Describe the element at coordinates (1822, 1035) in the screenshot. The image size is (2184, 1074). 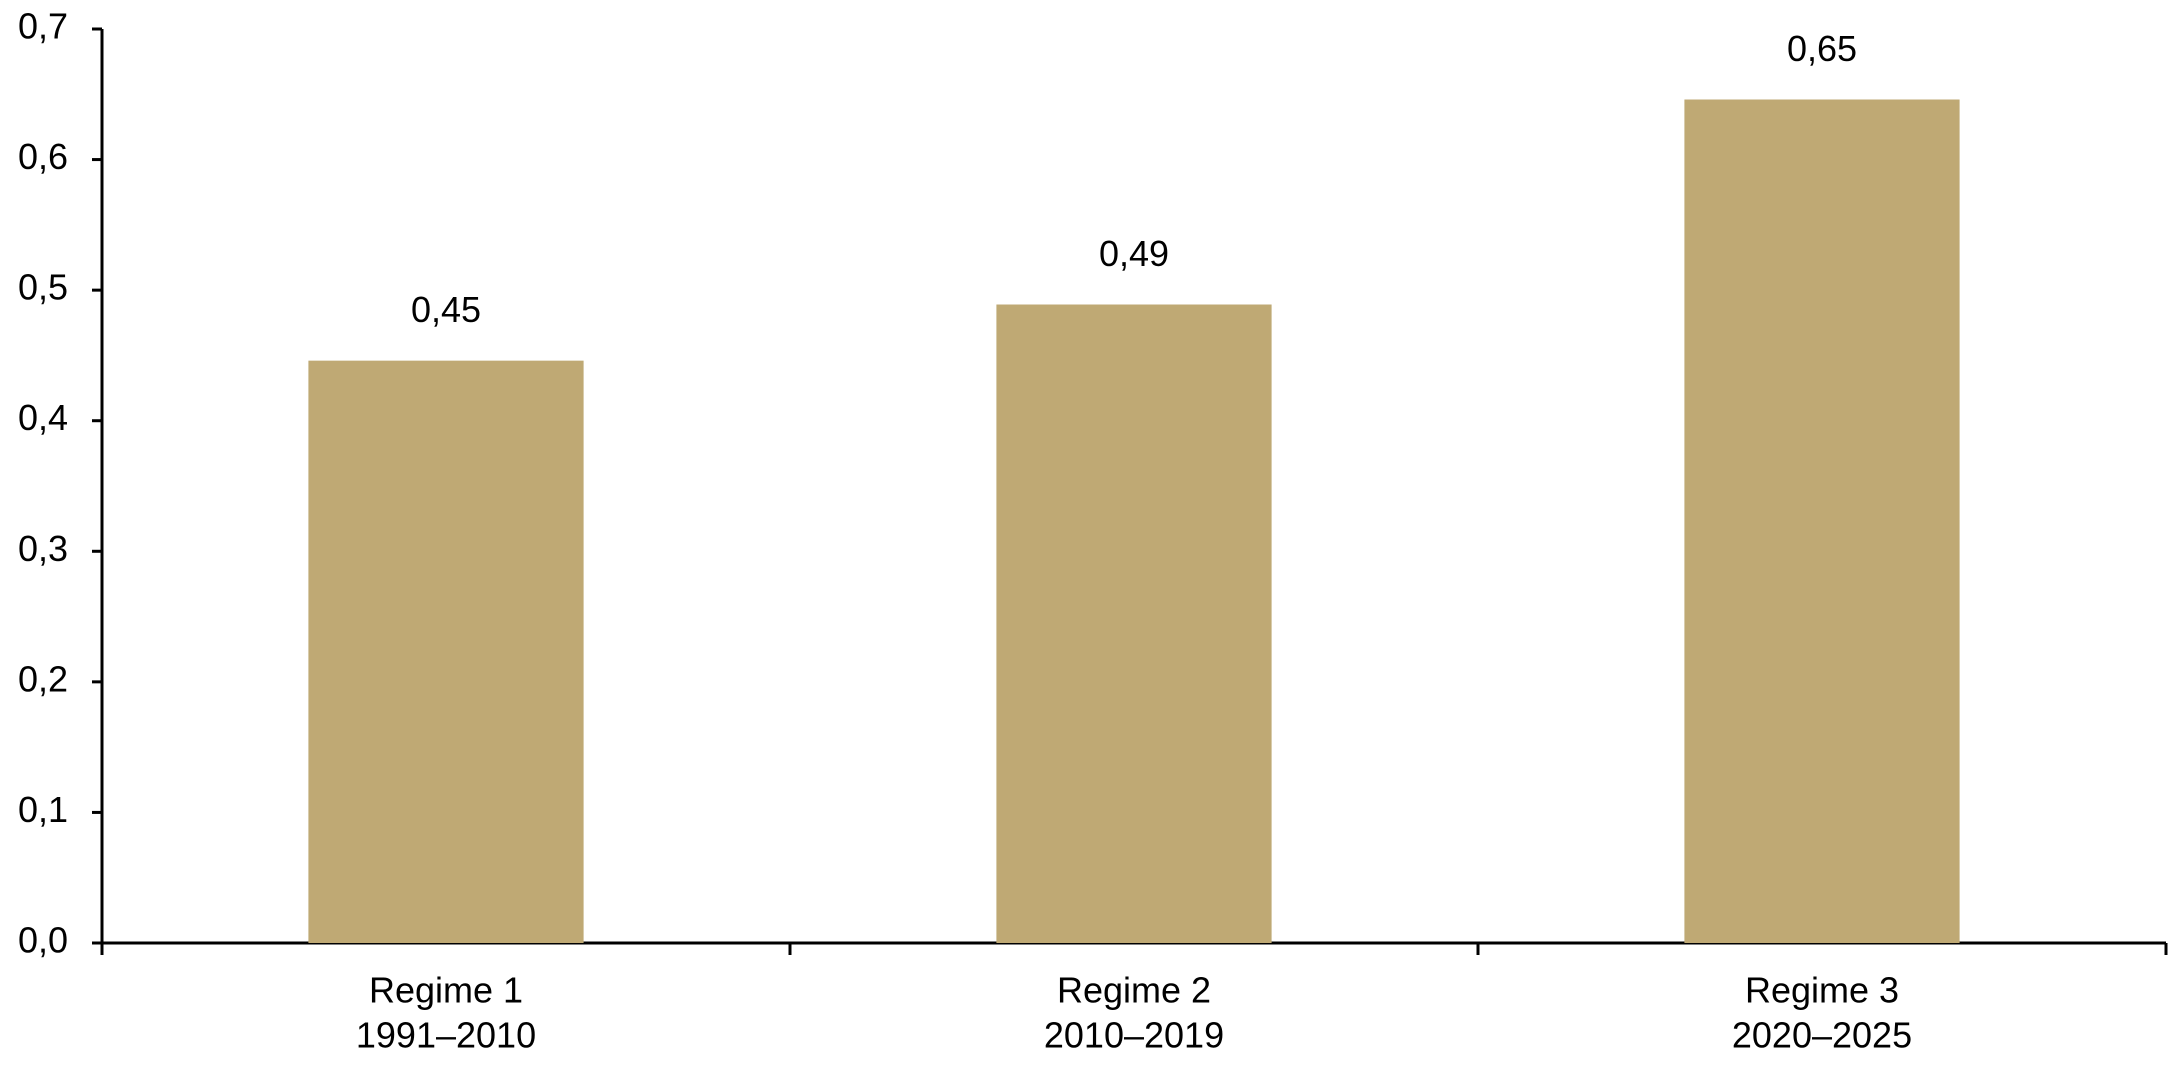
I see `x-tick-label: 2020–2025` at that location.